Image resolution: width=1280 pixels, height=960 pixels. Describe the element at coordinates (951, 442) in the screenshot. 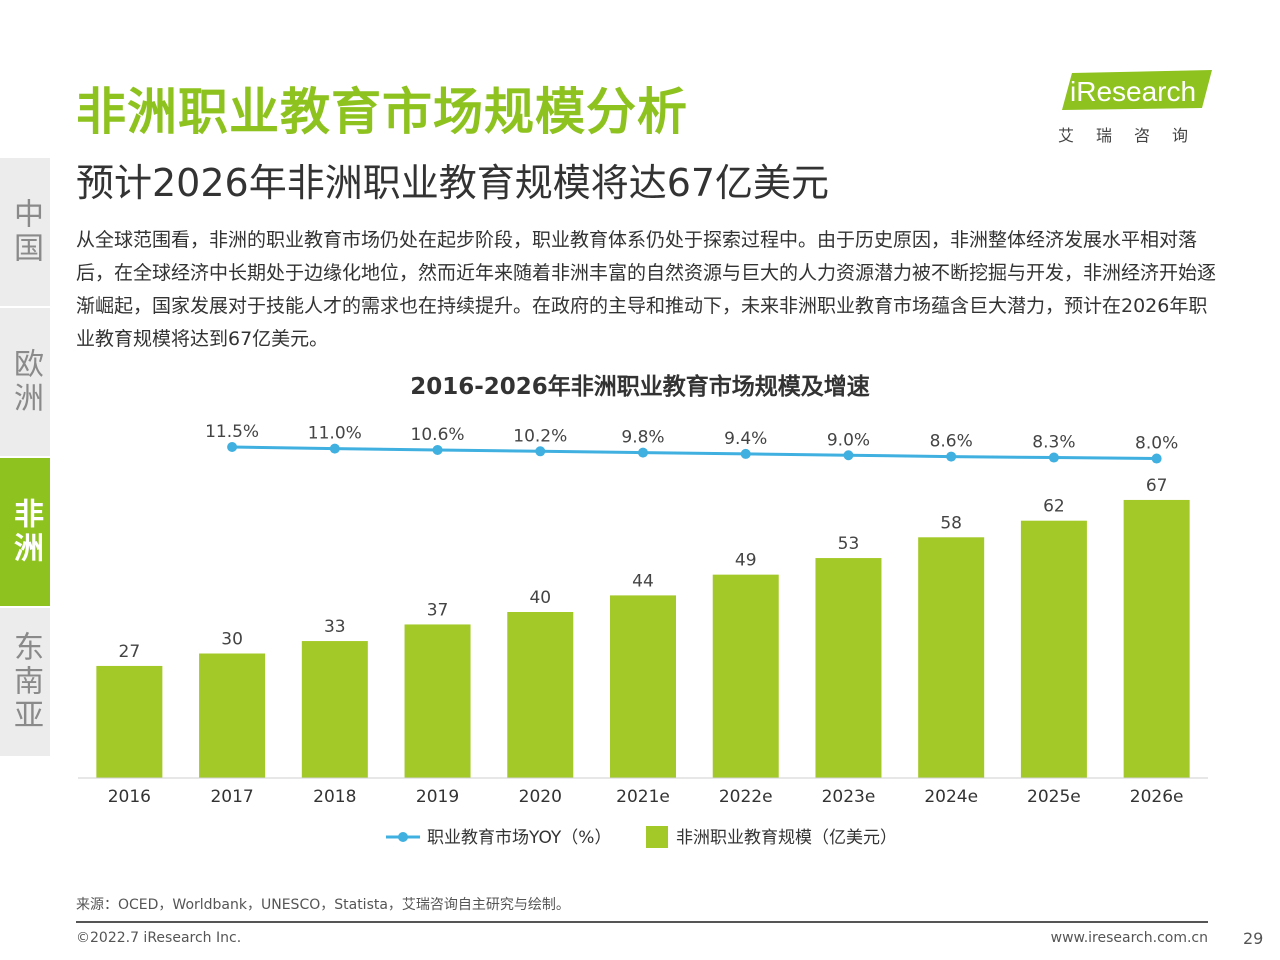

I see `yoy-value-label: 8.6%` at that location.